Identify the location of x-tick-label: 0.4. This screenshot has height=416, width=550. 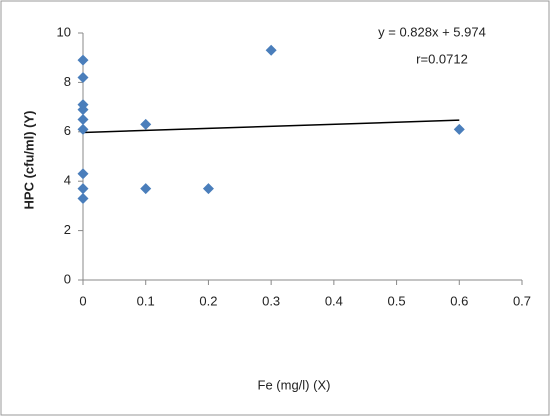
(334, 300).